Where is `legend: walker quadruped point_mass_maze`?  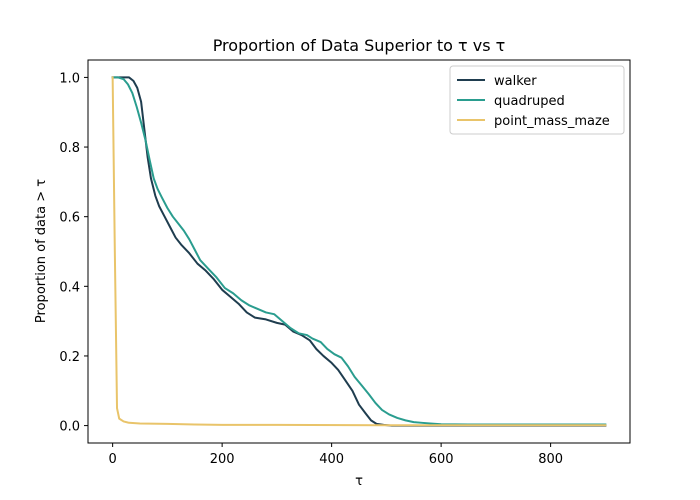
legend: walker quadruped point_mass_maze is located at coordinates (537, 100).